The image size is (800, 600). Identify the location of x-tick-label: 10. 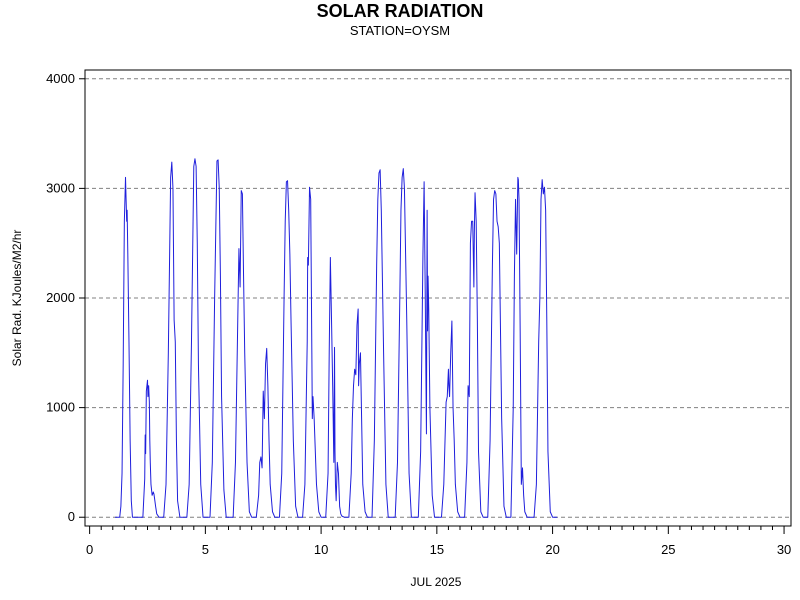
(321, 549).